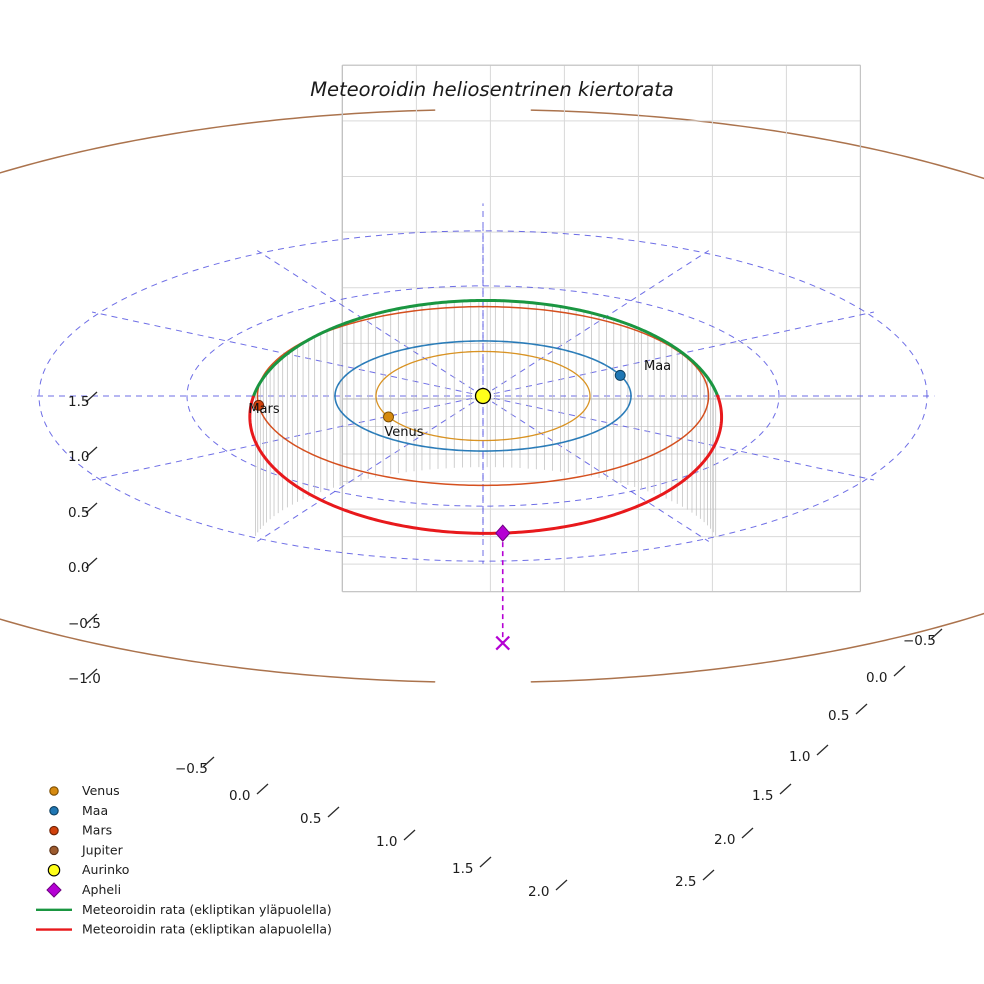 The width and height of the screenshot is (984, 984). Describe the element at coordinates (105, 869) in the screenshot. I see `legend-label: Aurinko` at that location.